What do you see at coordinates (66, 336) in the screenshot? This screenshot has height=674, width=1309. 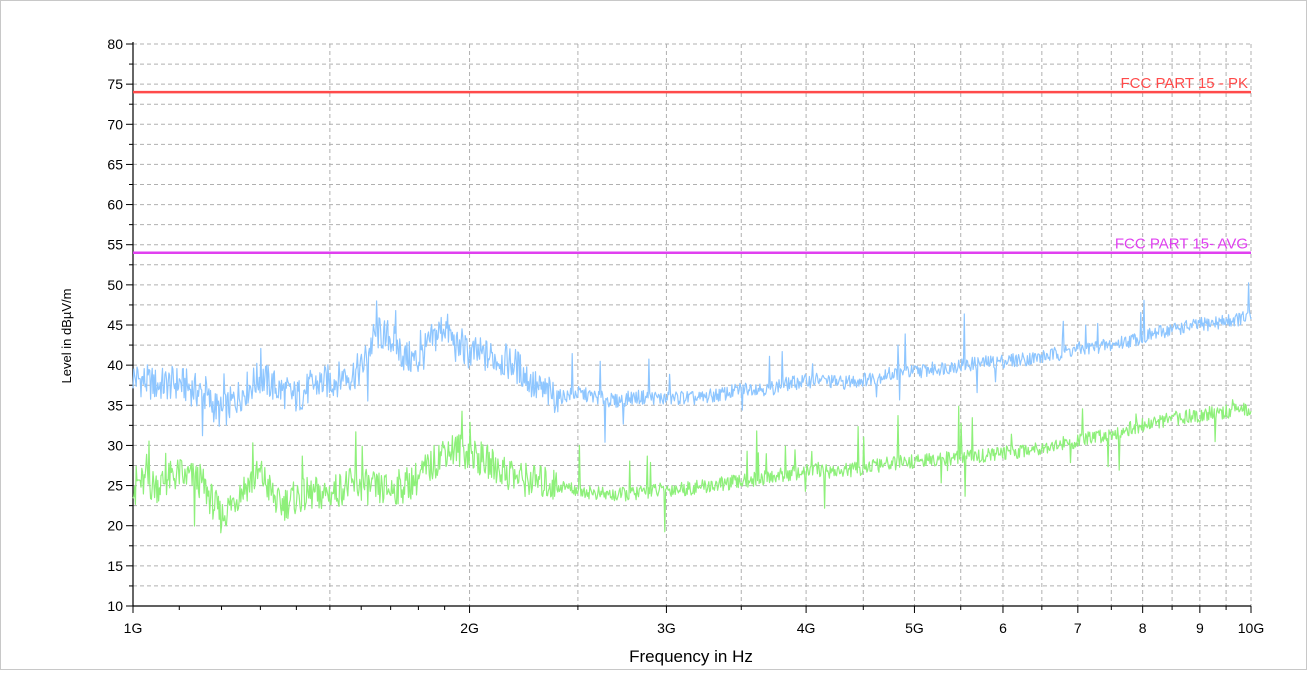 I see `y-axis-label: Level in dBµV/m` at bounding box center [66, 336].